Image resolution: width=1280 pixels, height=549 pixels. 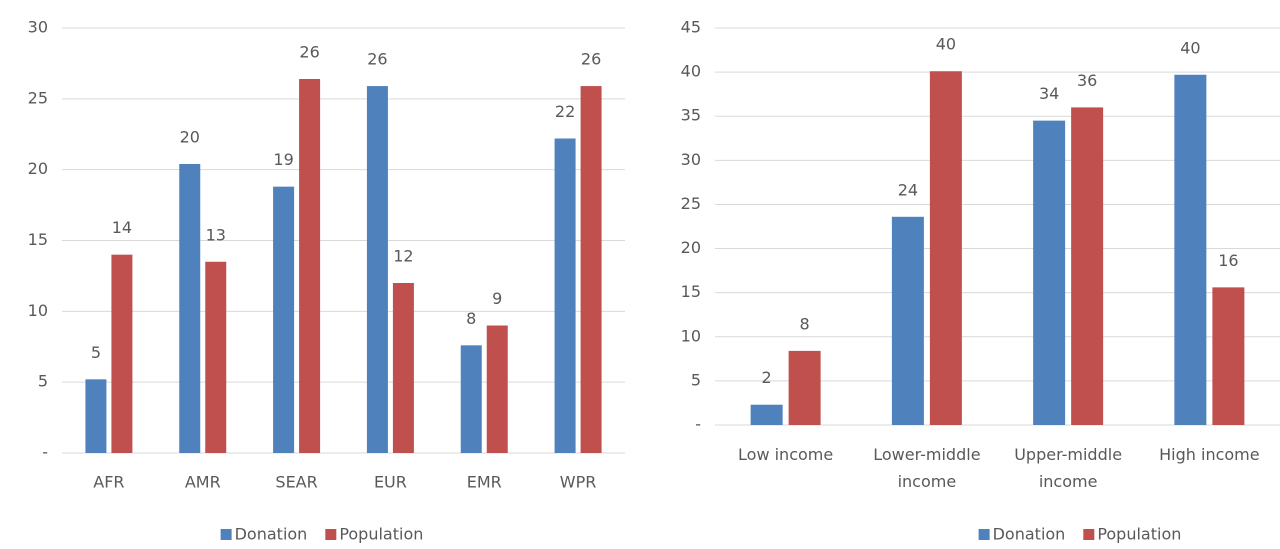 What do you see at coordinates (497, 298) in the screenshot?
I see `data-label: 9` at bounding box center [497, 298].